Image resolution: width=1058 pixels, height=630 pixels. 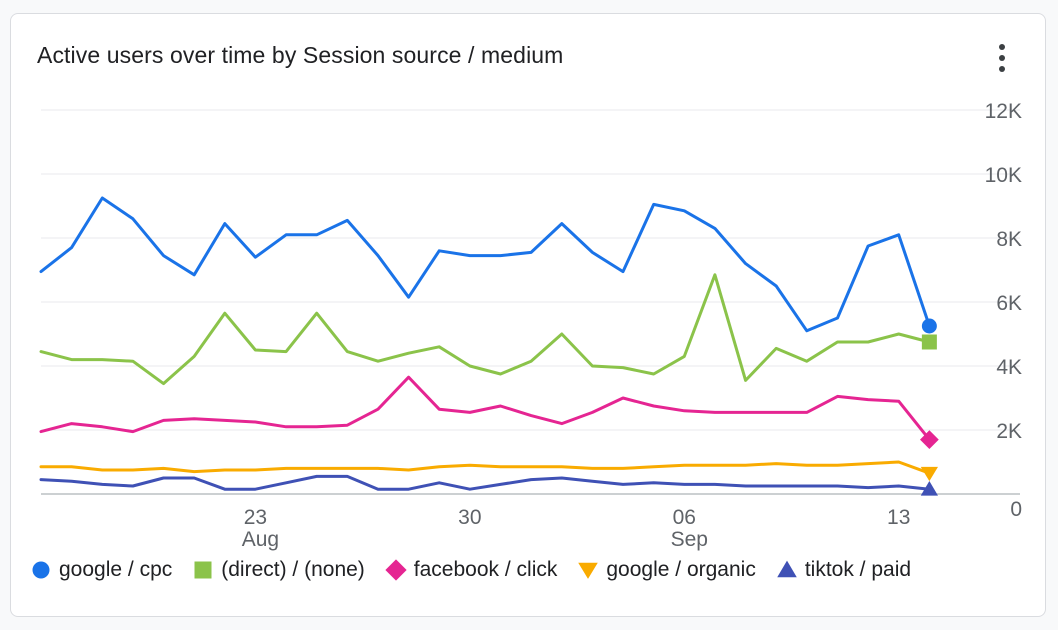 What do you see at coordinates (929, 488) in the screenshot?
I see `series-end-marker-tiktok-paid` at bounding box center [929, 488].